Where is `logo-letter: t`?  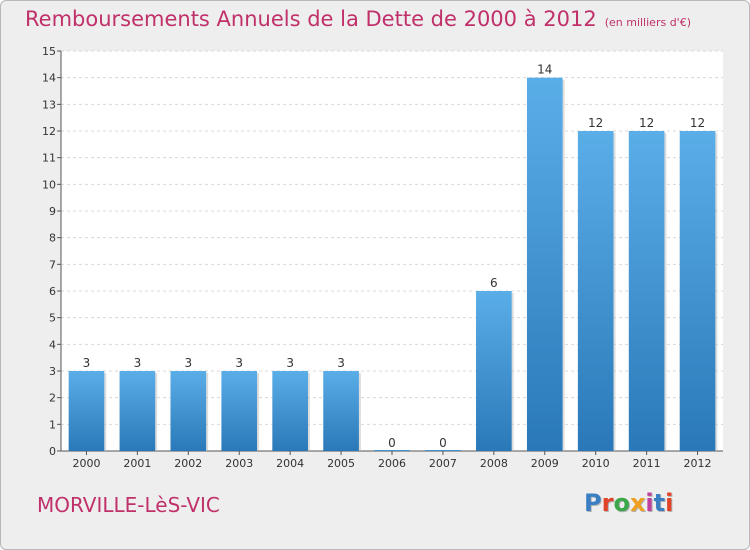
logo-letter: t is located at coordinates (659, 503).